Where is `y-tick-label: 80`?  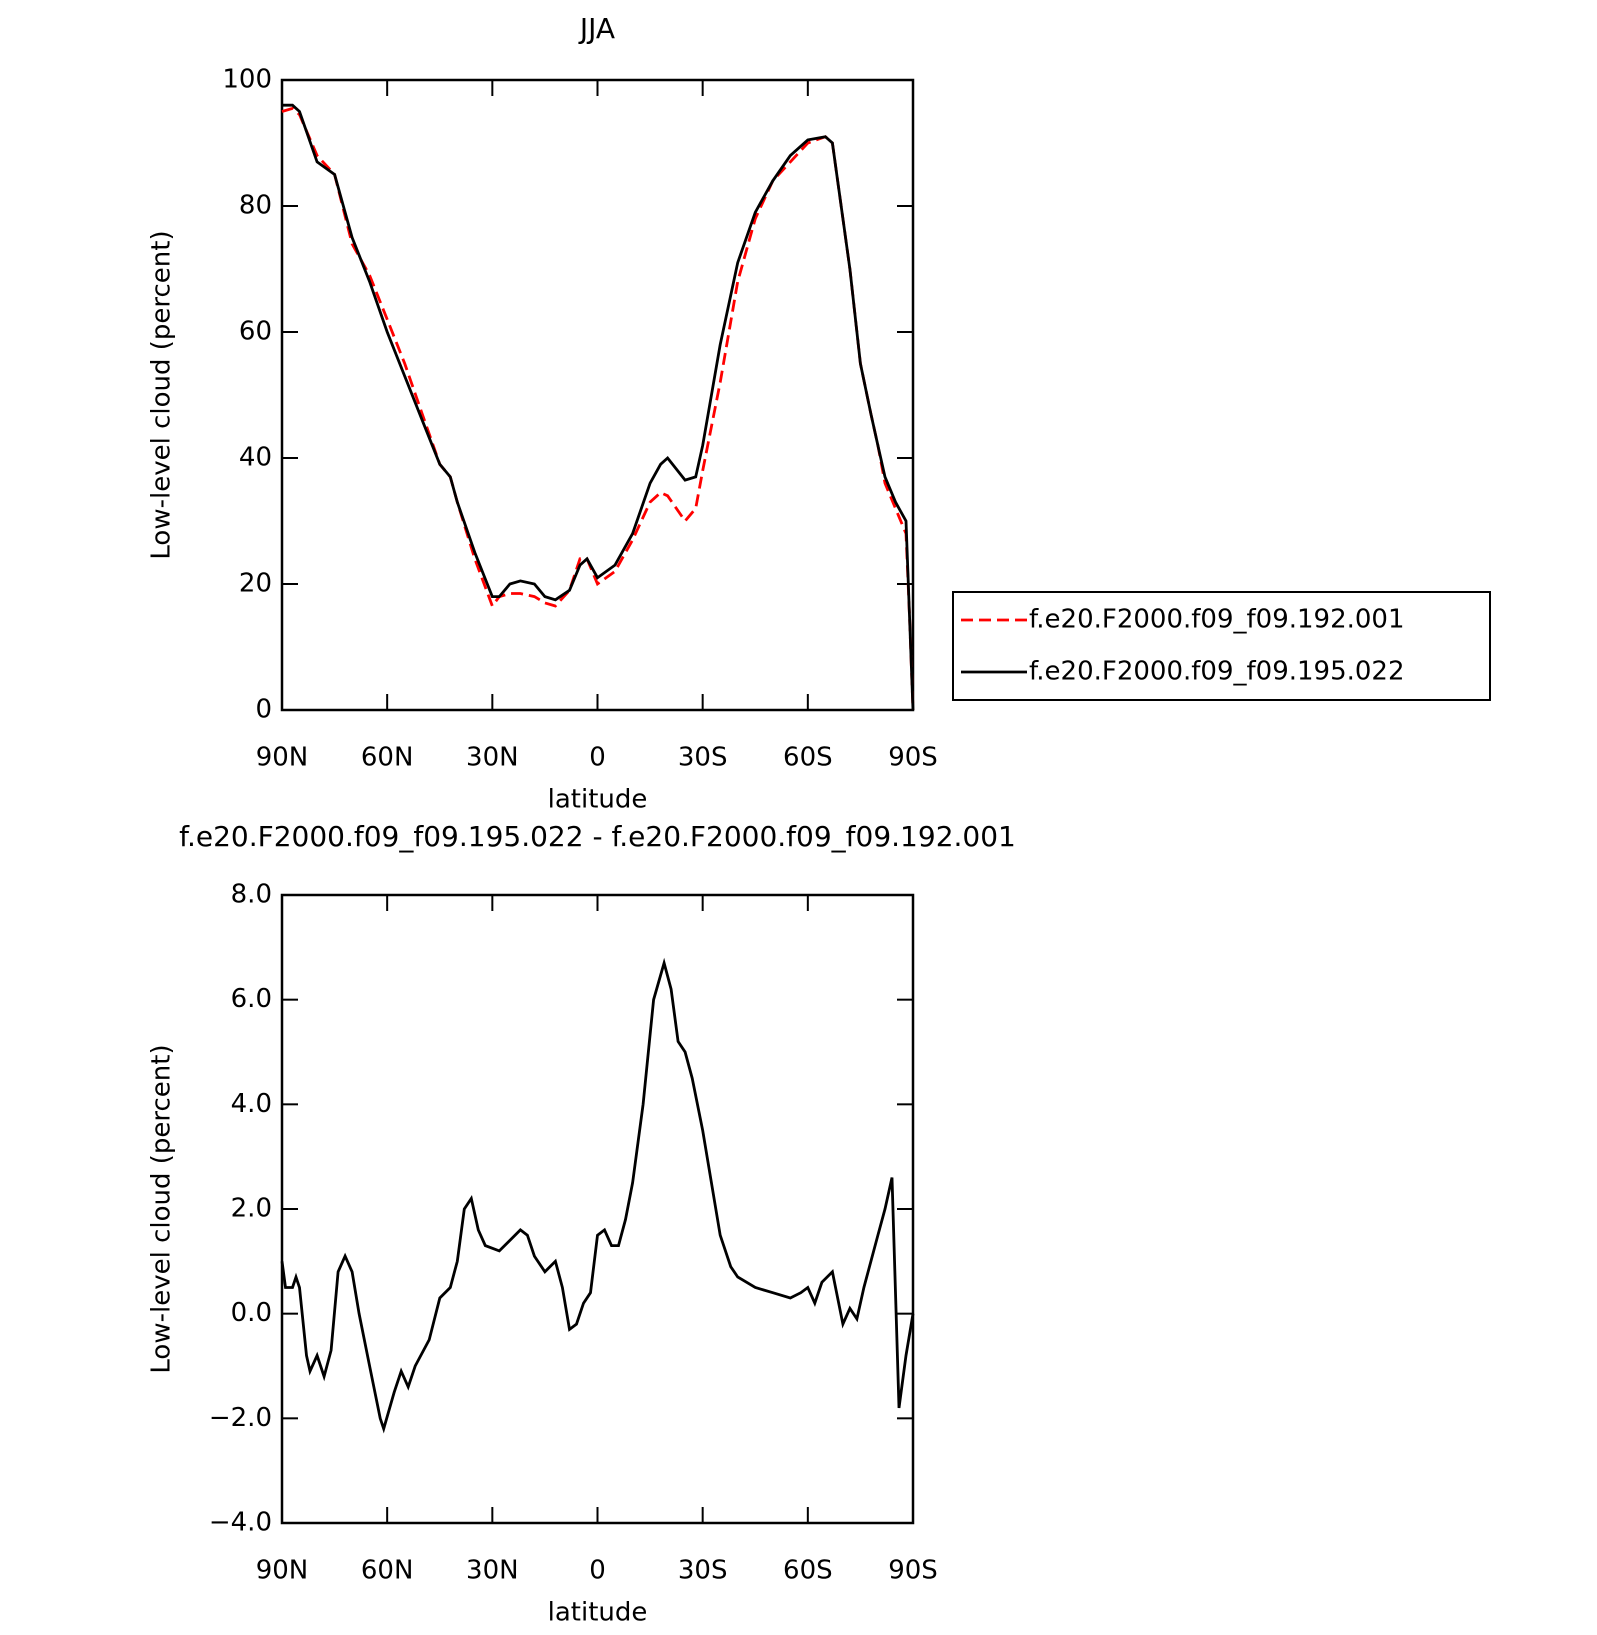 y-tick-label: 80 is located at coordinates (255, 206).